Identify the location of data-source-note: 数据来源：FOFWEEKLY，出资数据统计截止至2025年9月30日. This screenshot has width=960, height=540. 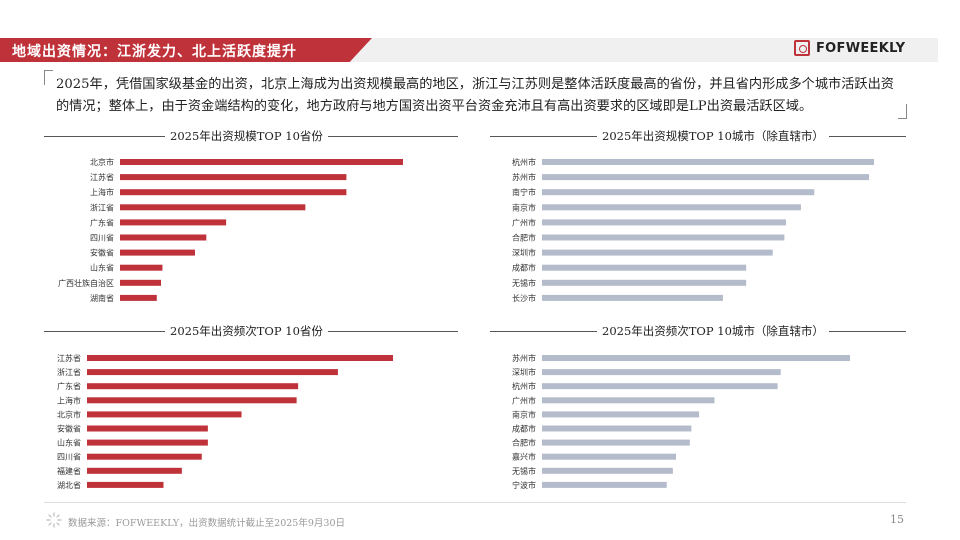
(206, 523).